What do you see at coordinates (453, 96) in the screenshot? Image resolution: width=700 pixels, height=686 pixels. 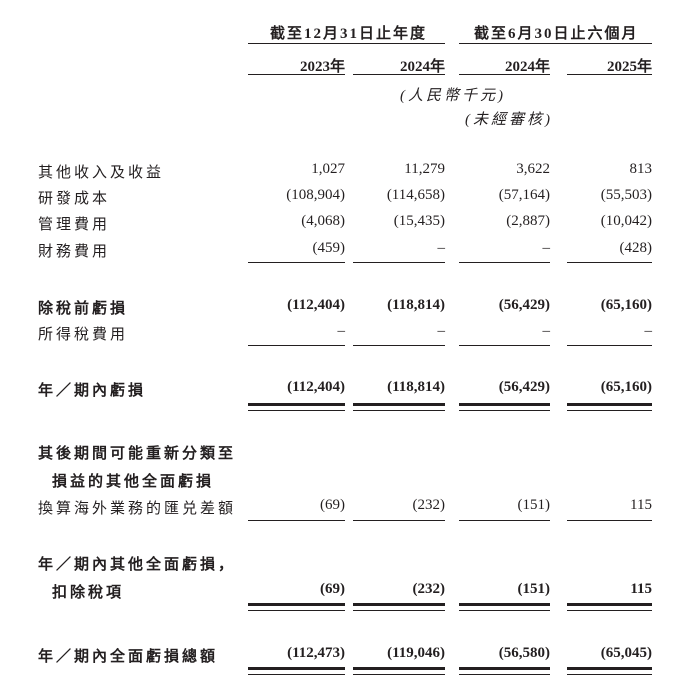 I see `currency-note: (人民幣千元)` at bounding box center [453, 96].